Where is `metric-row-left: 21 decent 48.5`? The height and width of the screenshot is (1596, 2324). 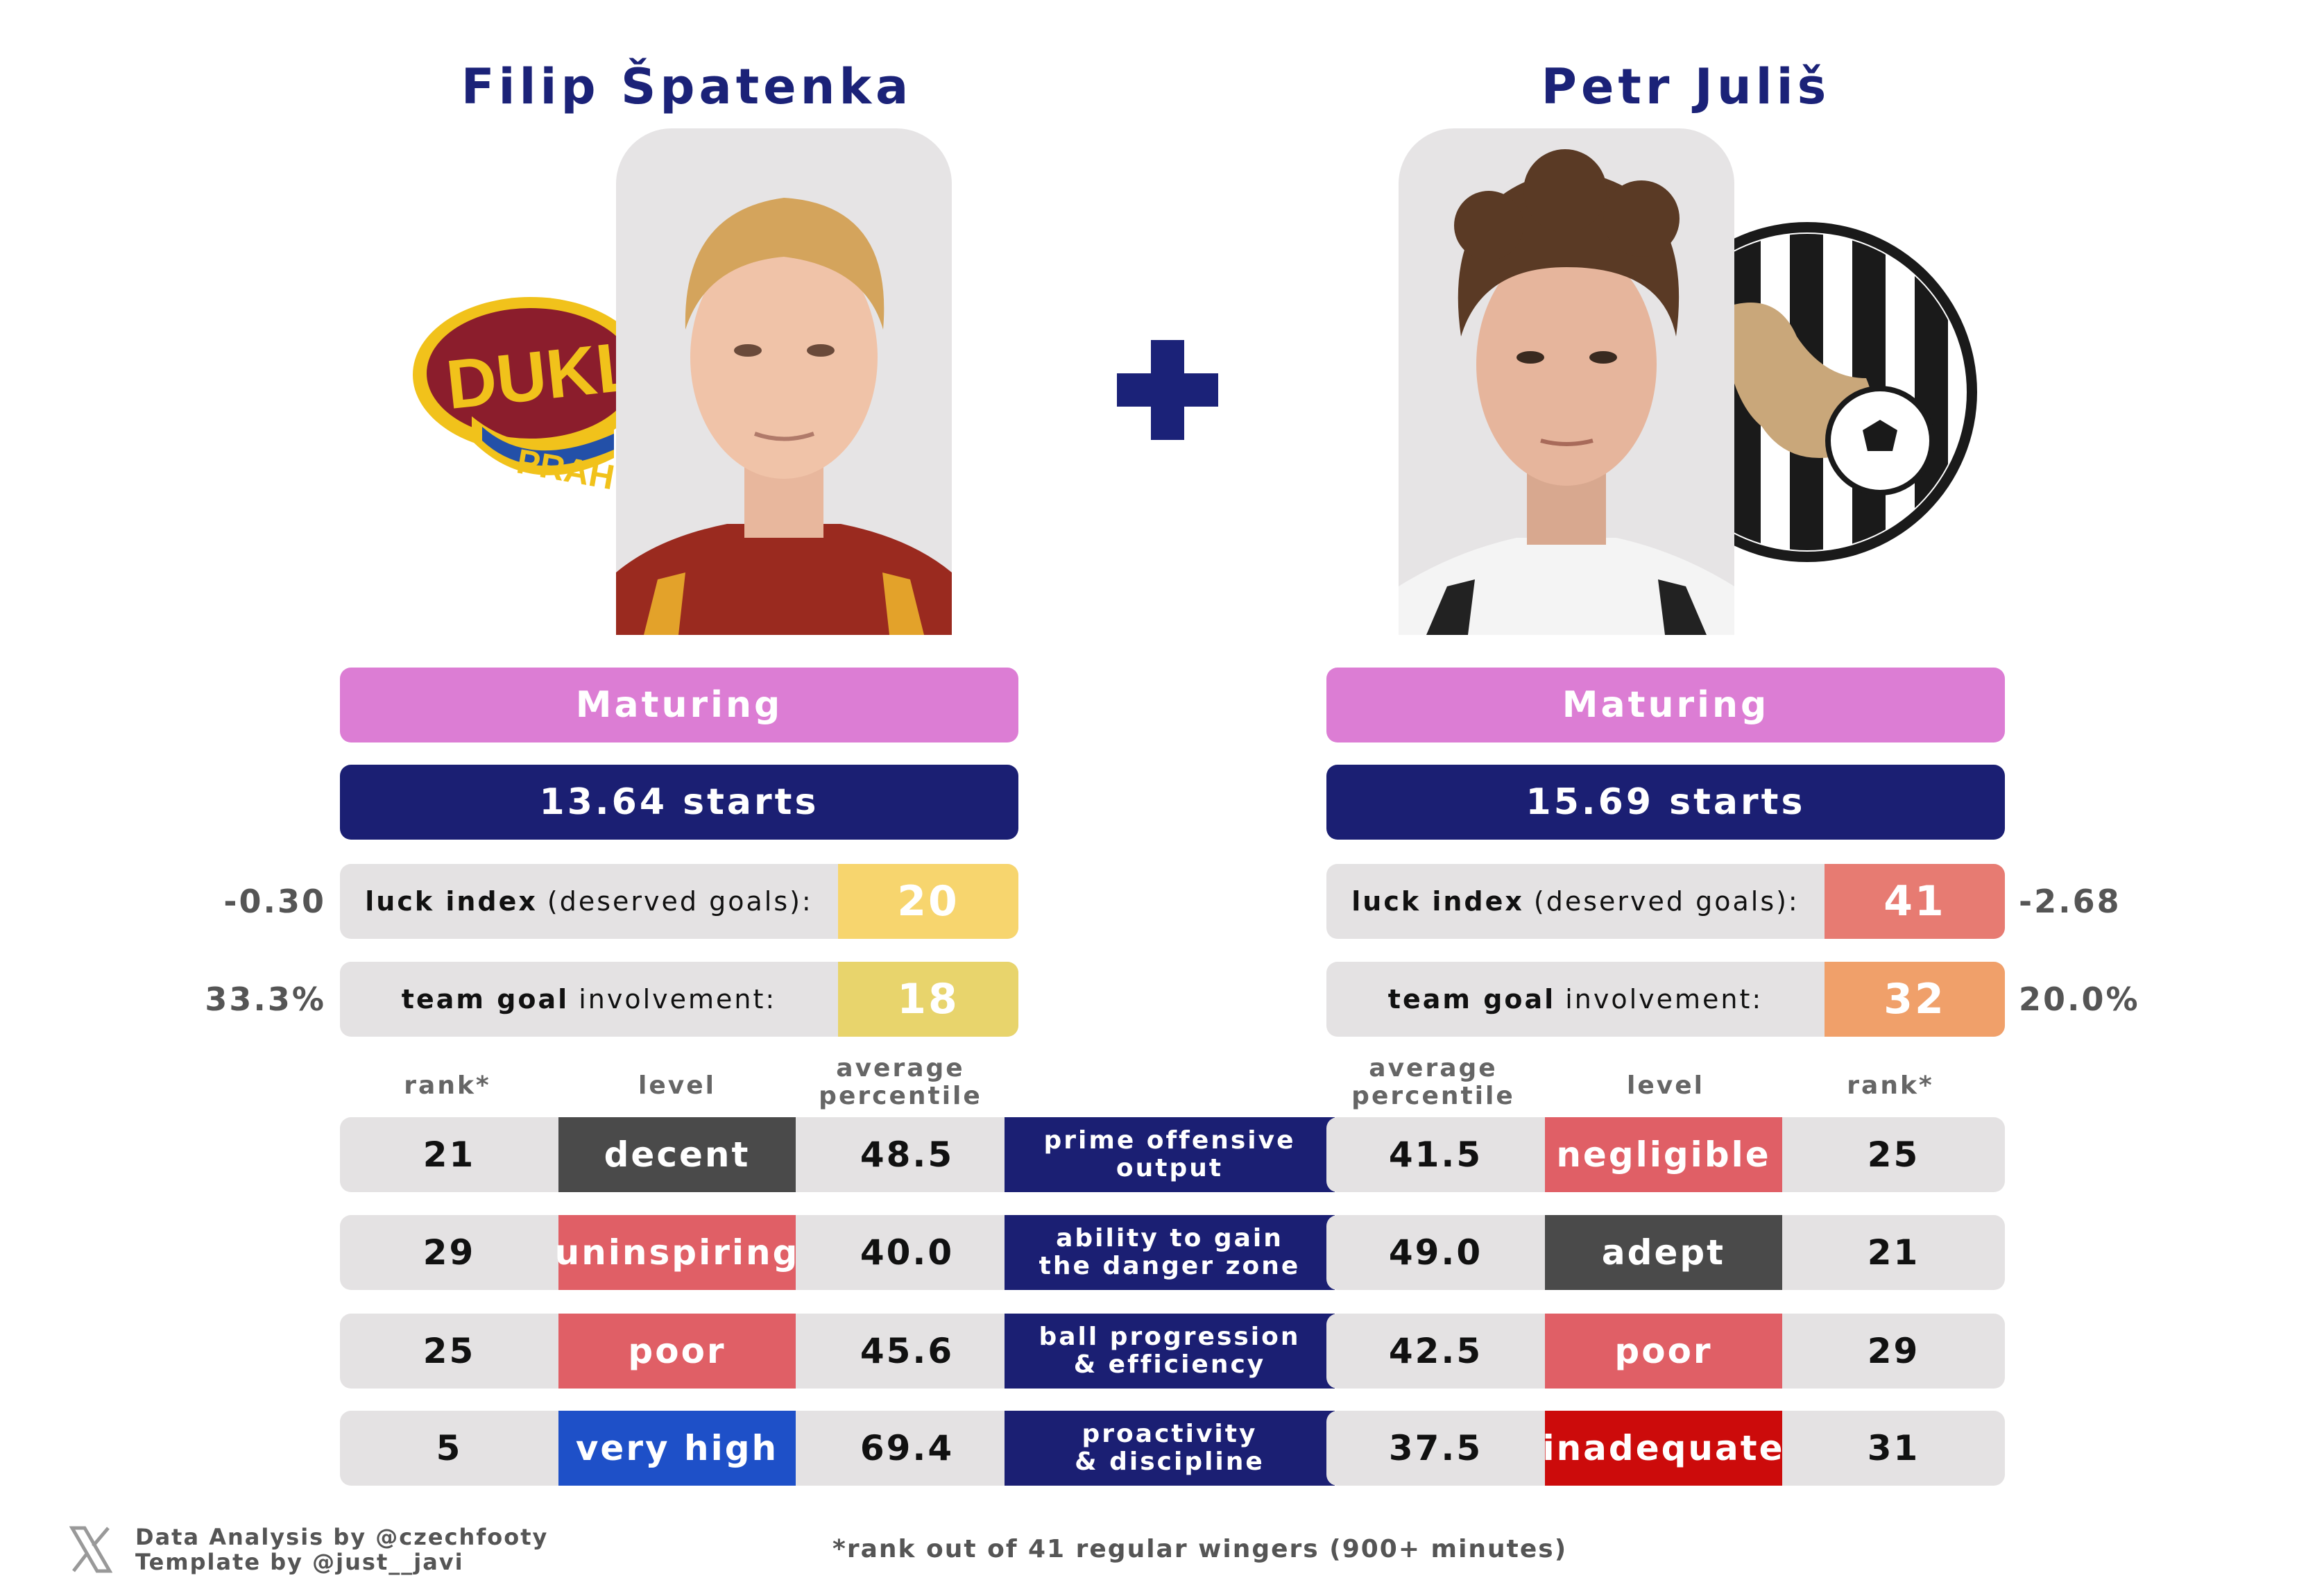 metric-row-left: 21 decent 48.5 is located at coordinates (679, 1154).